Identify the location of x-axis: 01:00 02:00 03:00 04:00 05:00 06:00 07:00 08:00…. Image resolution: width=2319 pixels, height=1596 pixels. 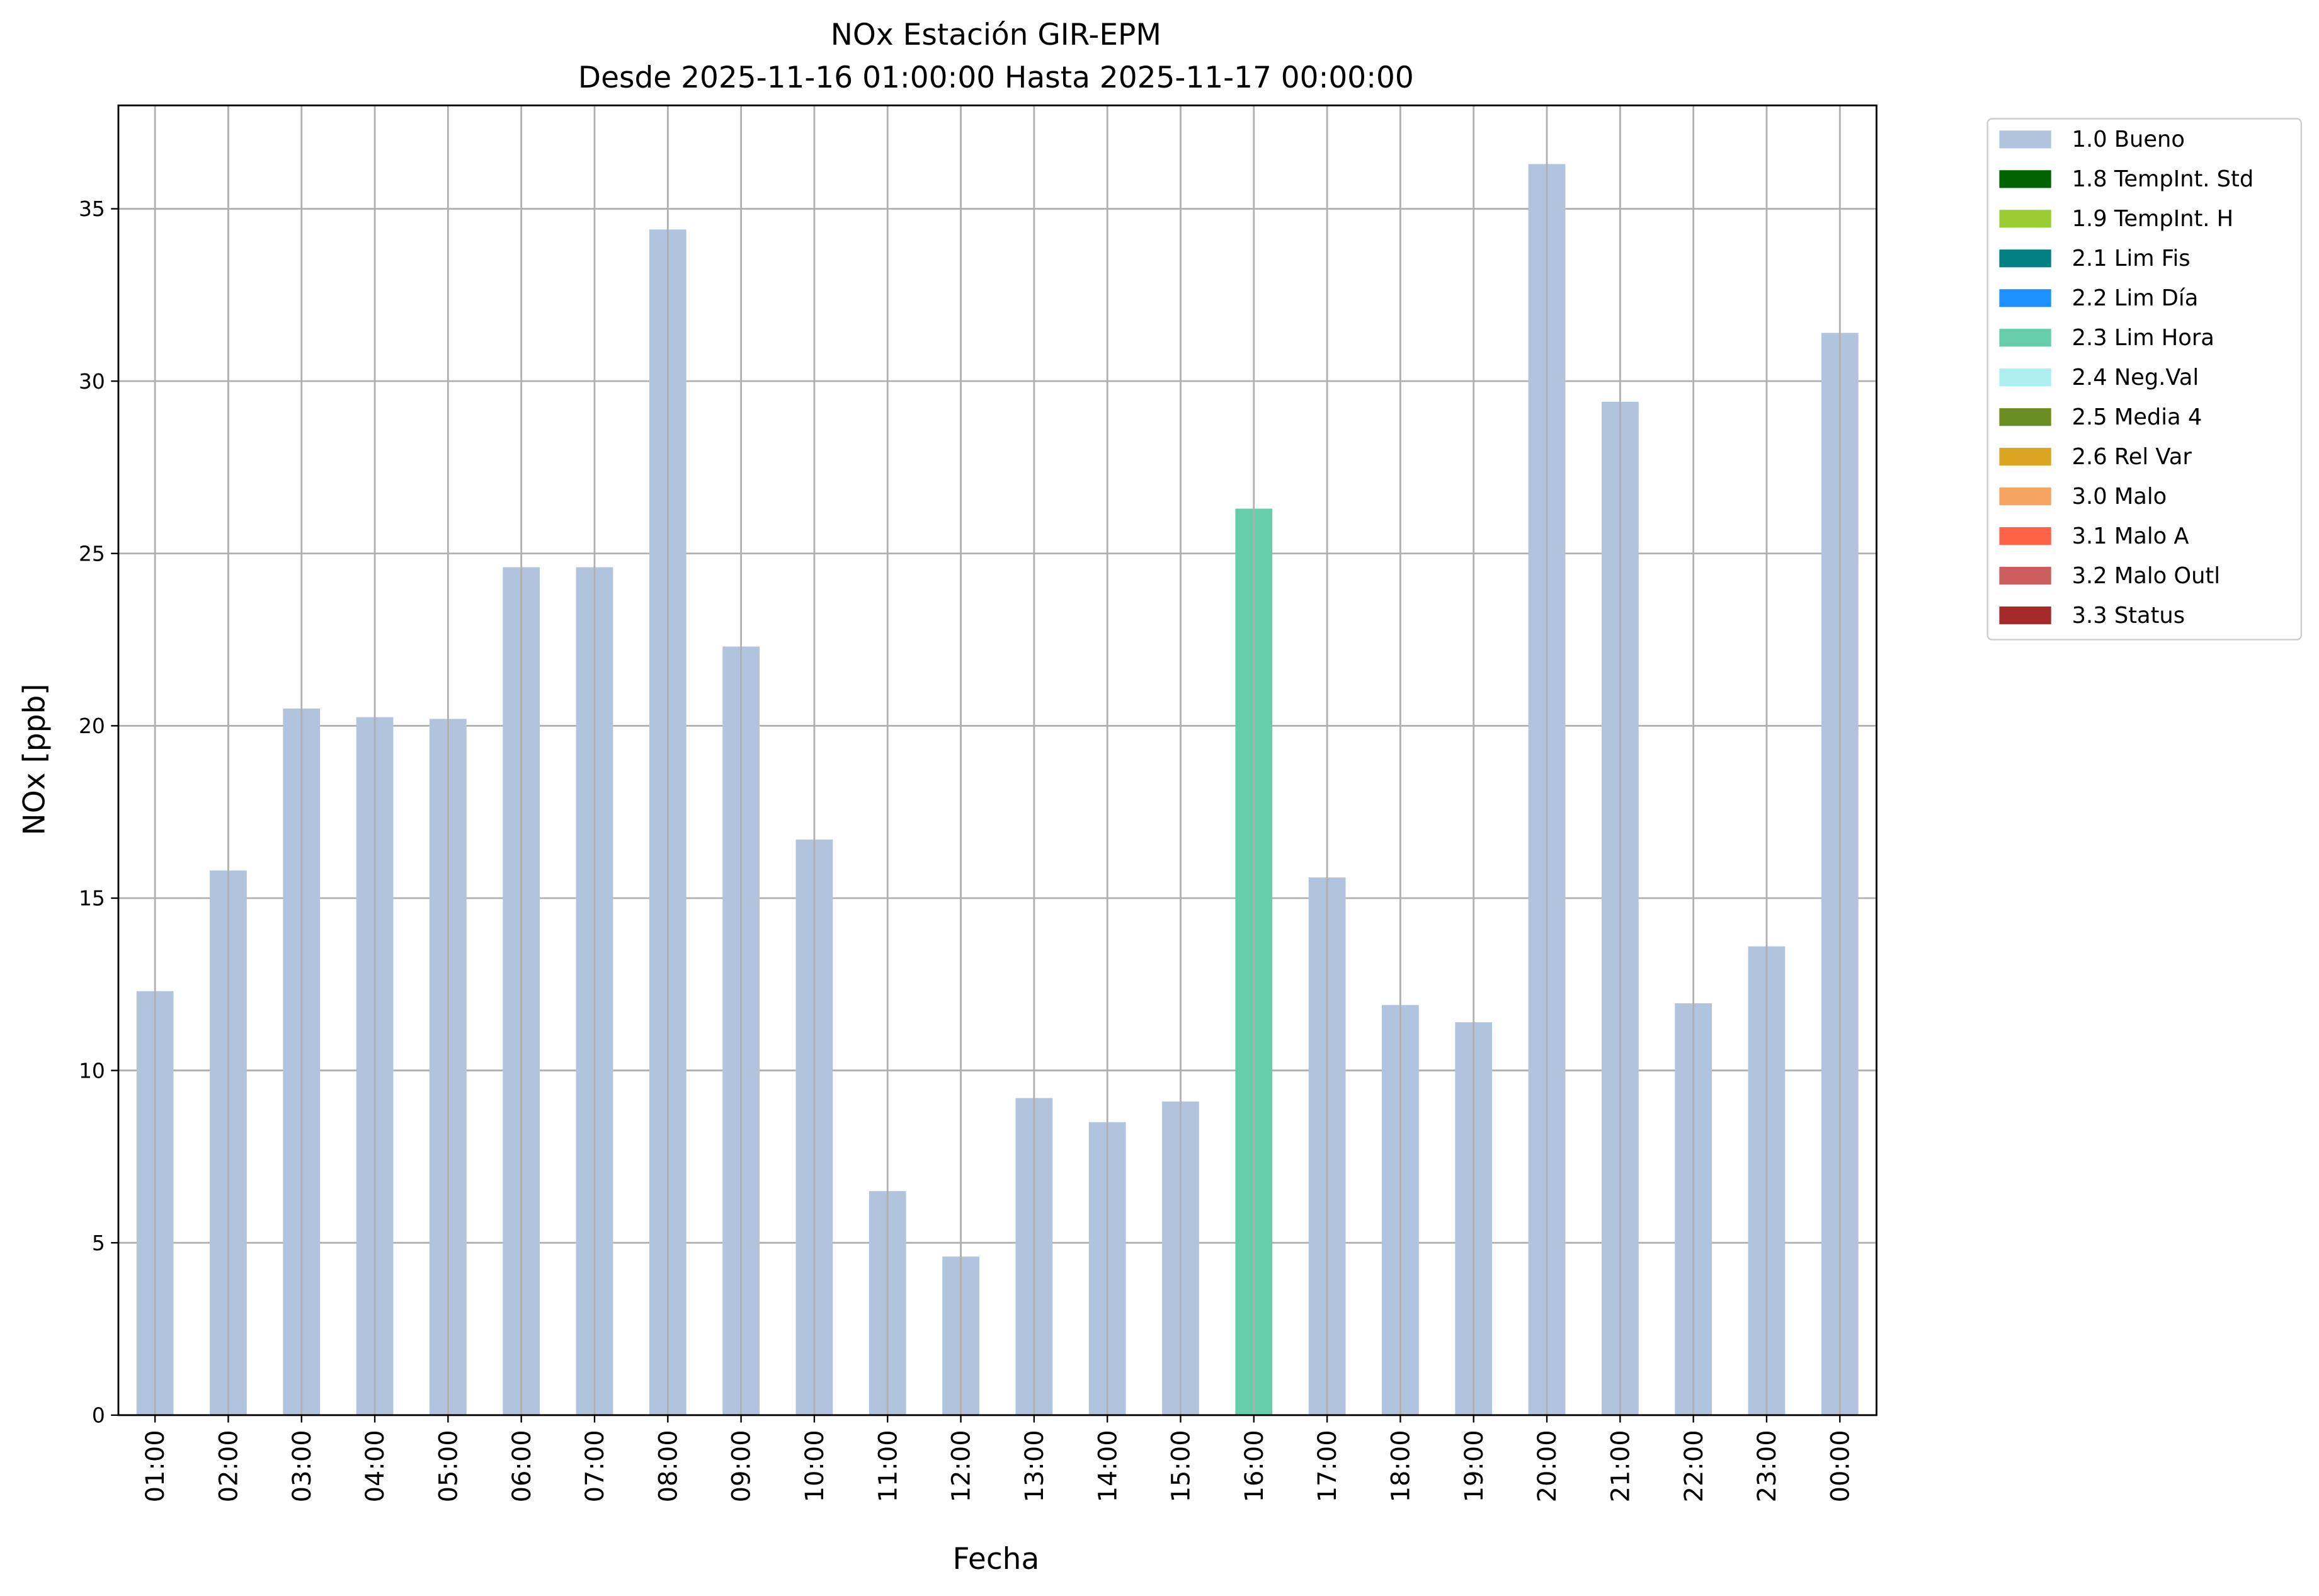
(998, 1458).